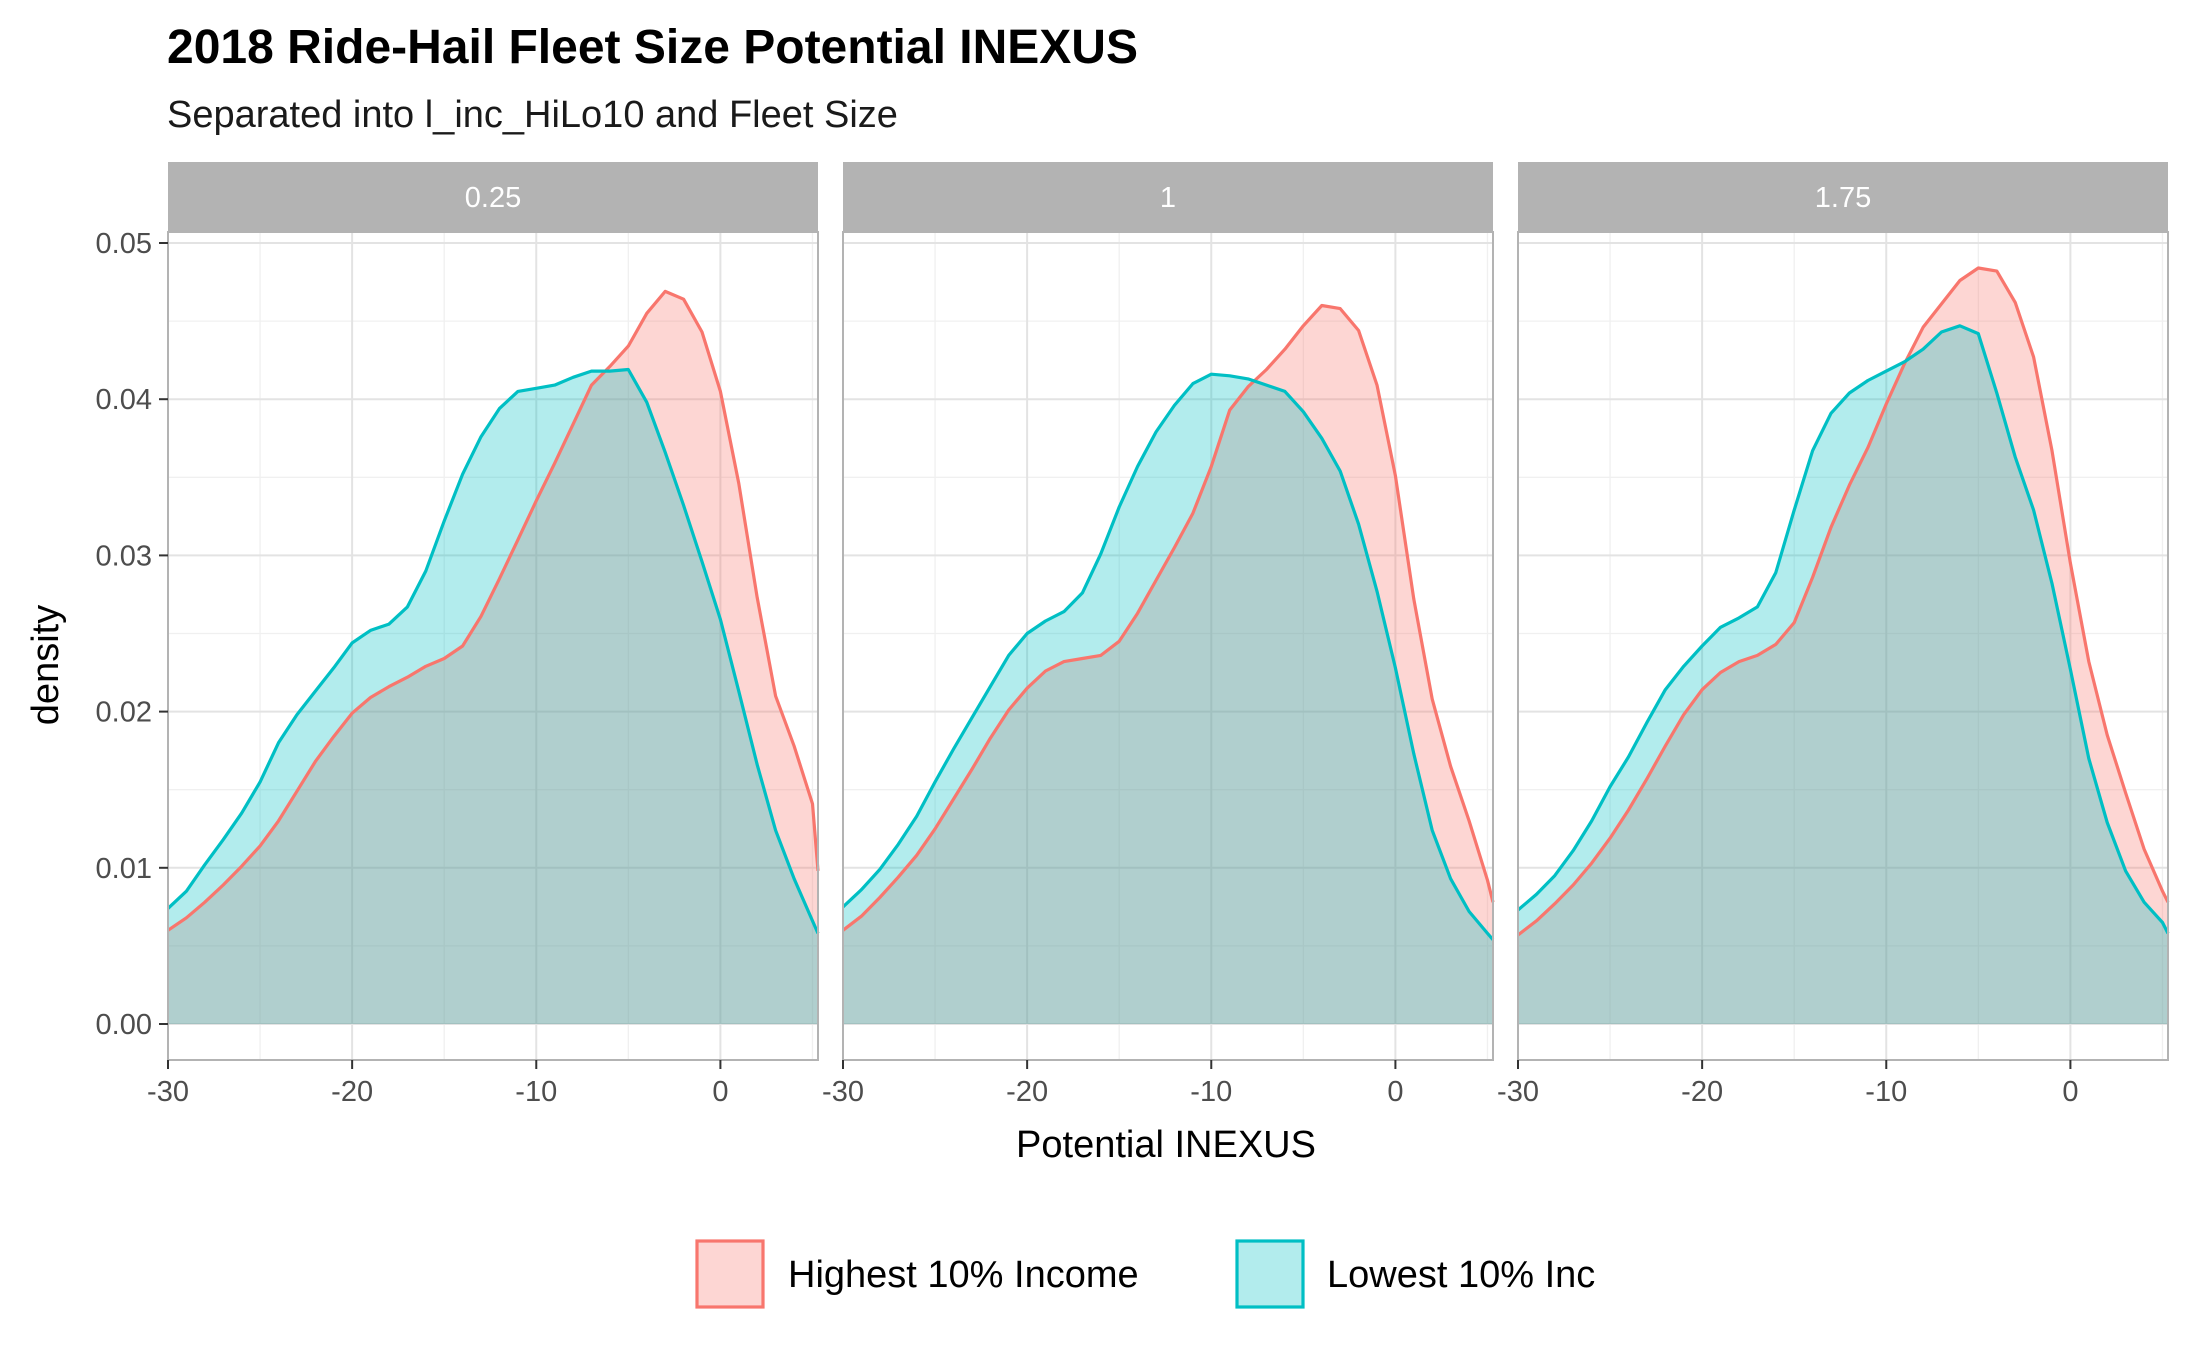 The image size is (2187, 1351). What do you see at coordinates (124, 400) in the screenshot?
I see `y-tick-label: 0.04` at bounding box center [124, 400].